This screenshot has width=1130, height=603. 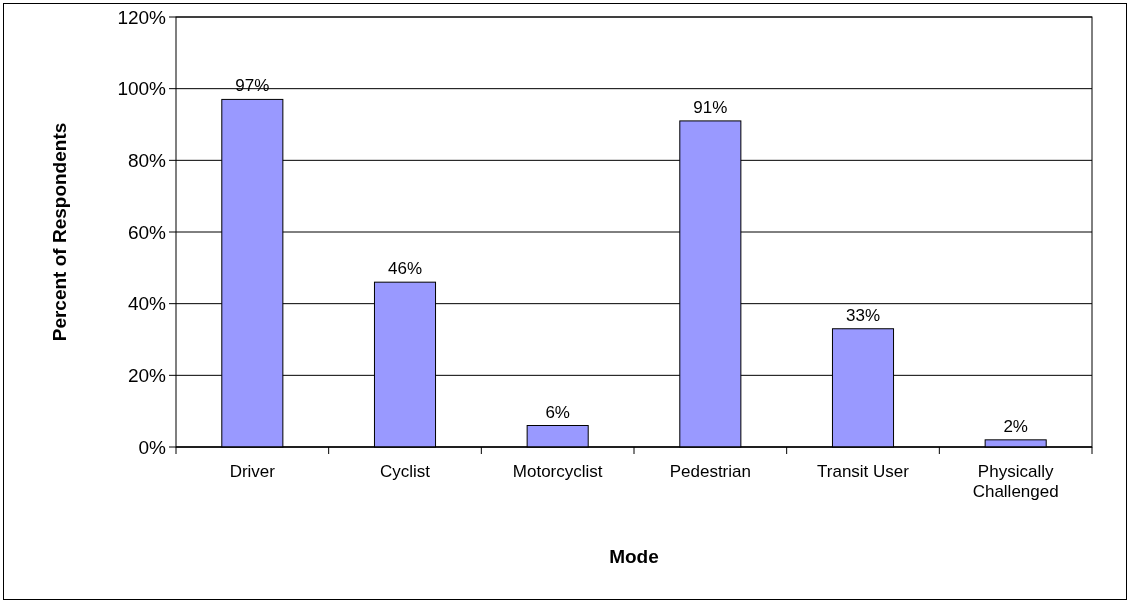 What do you see at coordinates (147, 232) in the screenshot?
I see `y-tick-label: 60%` at bounding box center [147, 232].